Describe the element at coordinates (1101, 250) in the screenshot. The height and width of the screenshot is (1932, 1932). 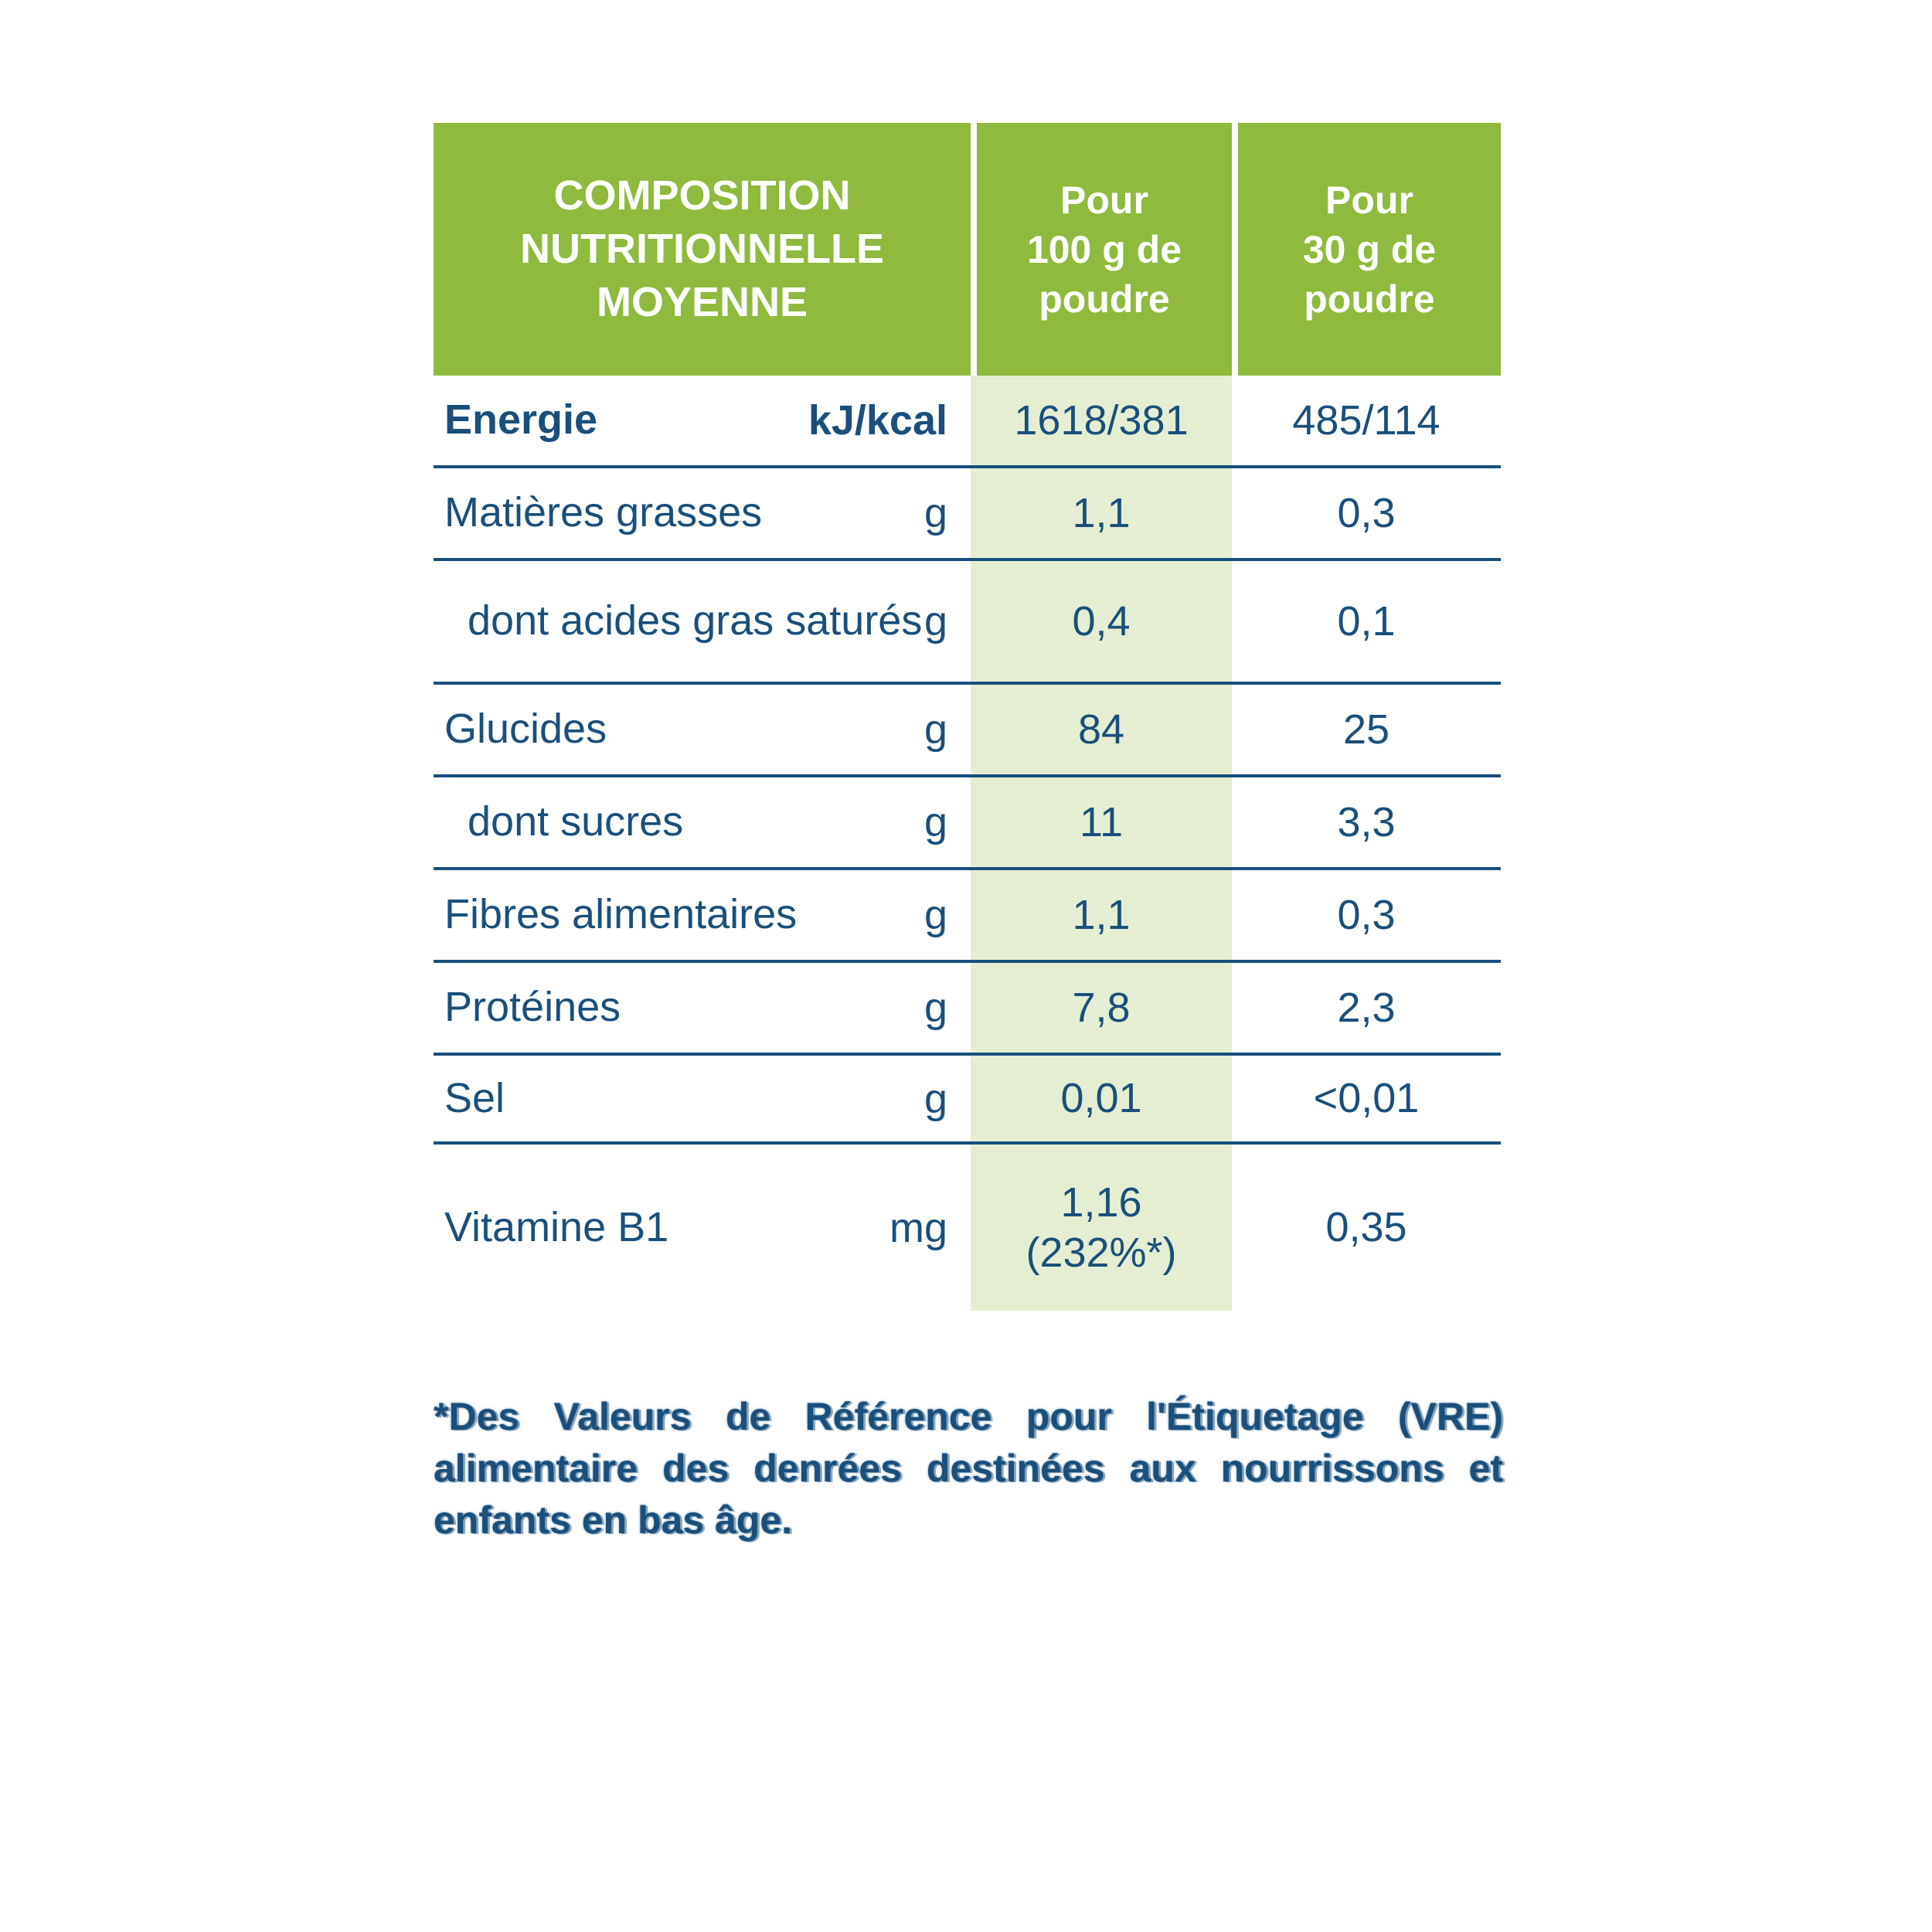
I see `header-col-per-100g: Pour 100 g de poudre` at that location.